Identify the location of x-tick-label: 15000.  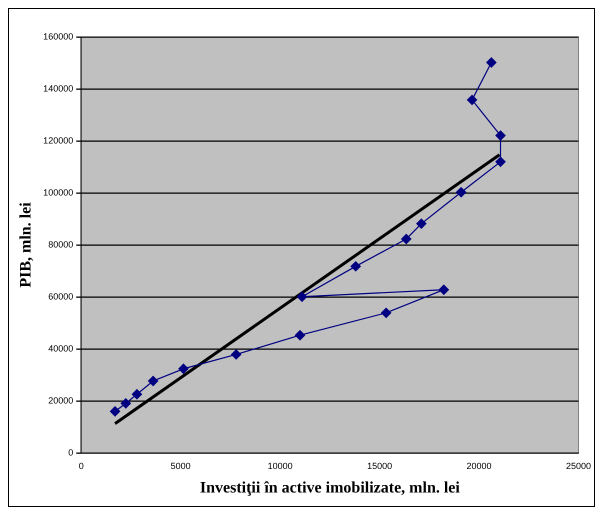
(379, 465).